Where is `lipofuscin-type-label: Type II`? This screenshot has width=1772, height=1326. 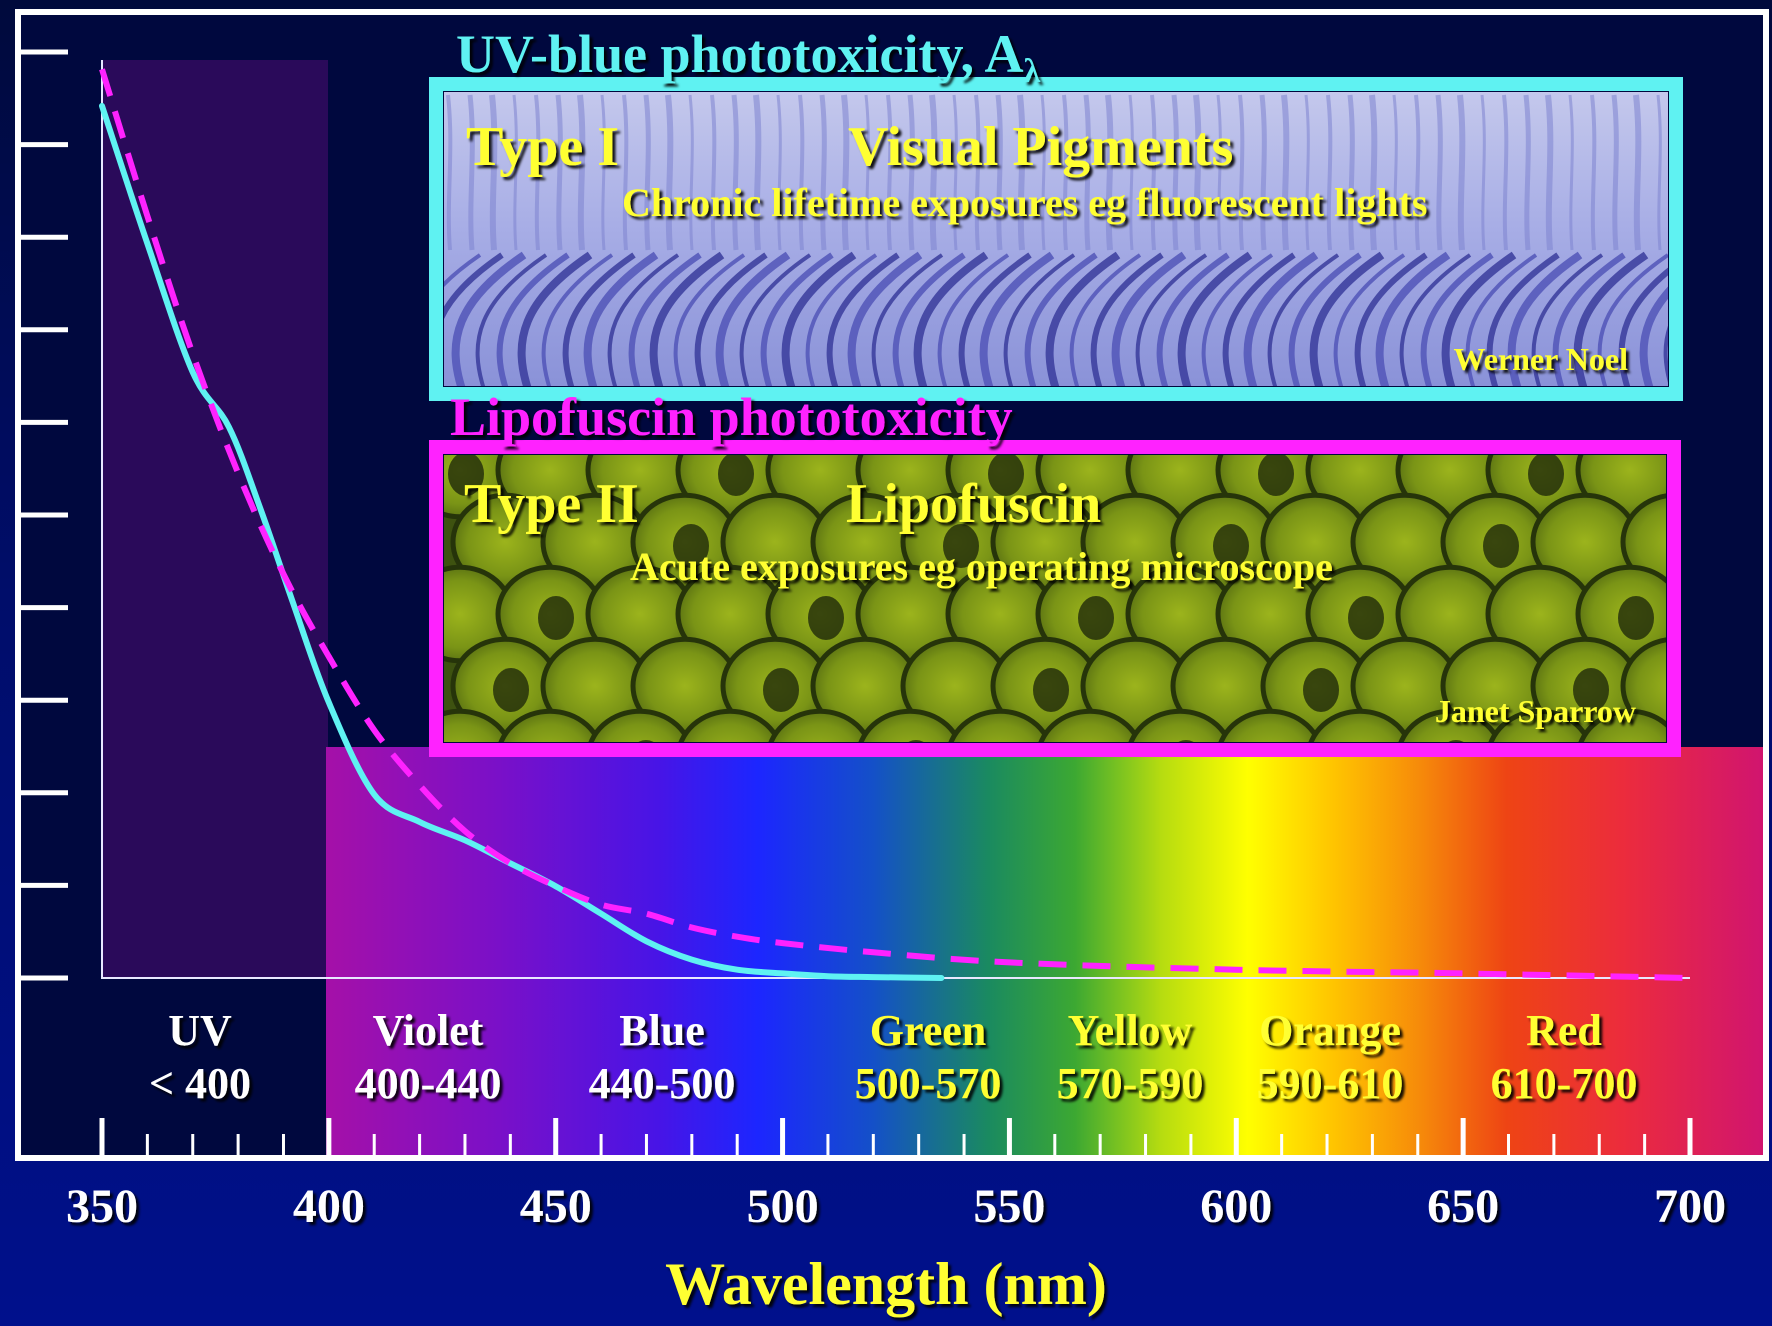
lipofuscin-type-label: Type II is located at coordinates (551, 504).